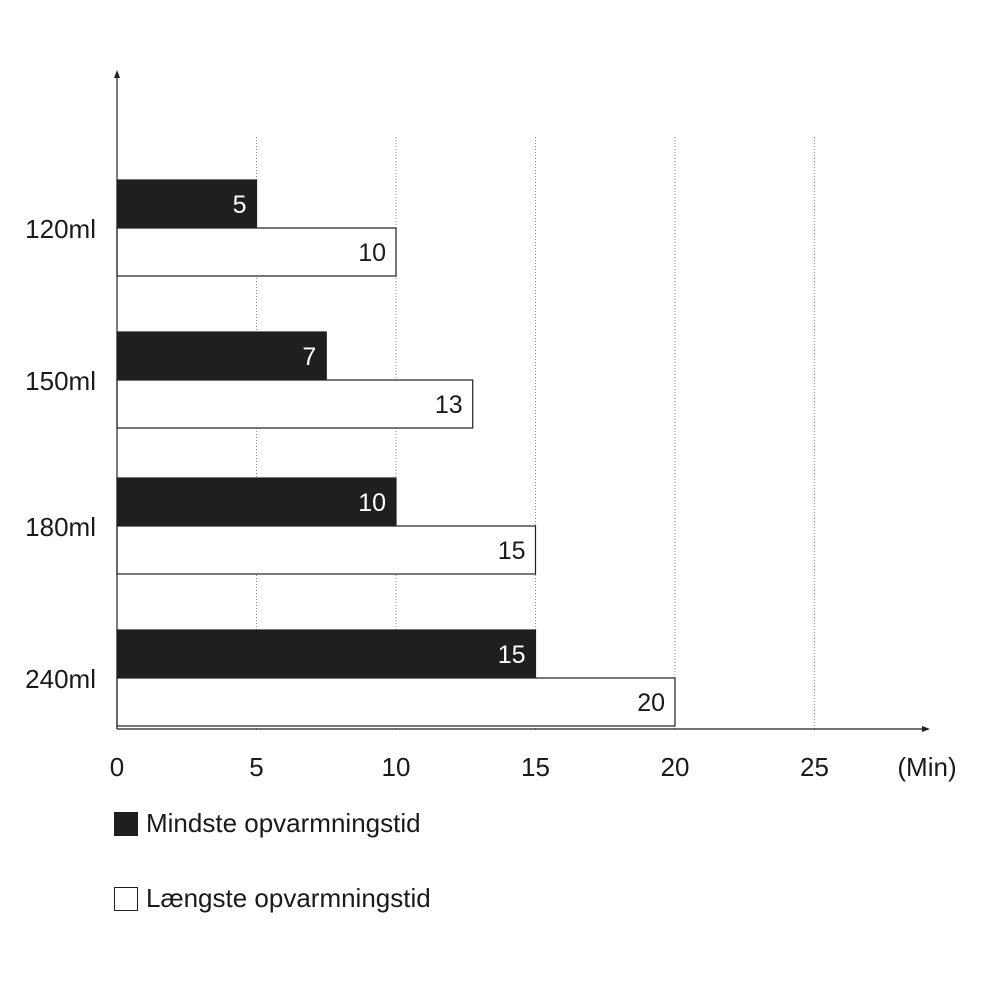 The image size is (984, 984). Describe the element at coordinates (396, 702) in the screenshot. I see `bar-max-240ml` at that location.